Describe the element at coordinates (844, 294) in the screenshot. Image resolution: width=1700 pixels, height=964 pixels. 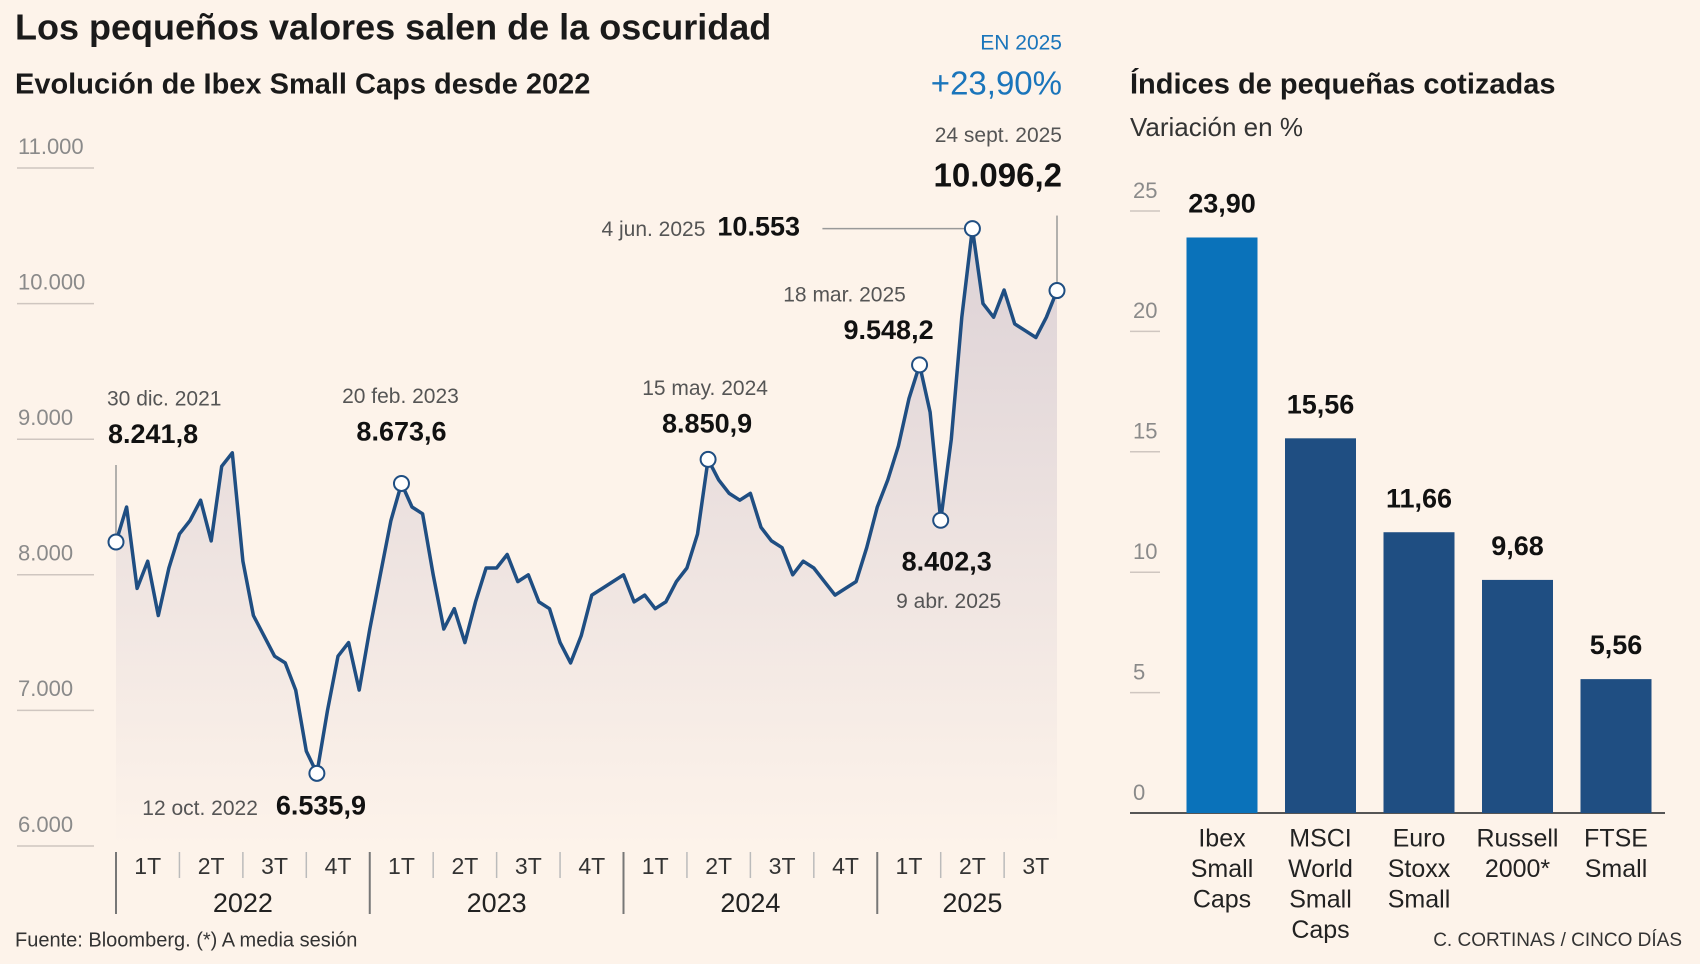
I see `annotation-date: 18 mar. 2025` at that location.